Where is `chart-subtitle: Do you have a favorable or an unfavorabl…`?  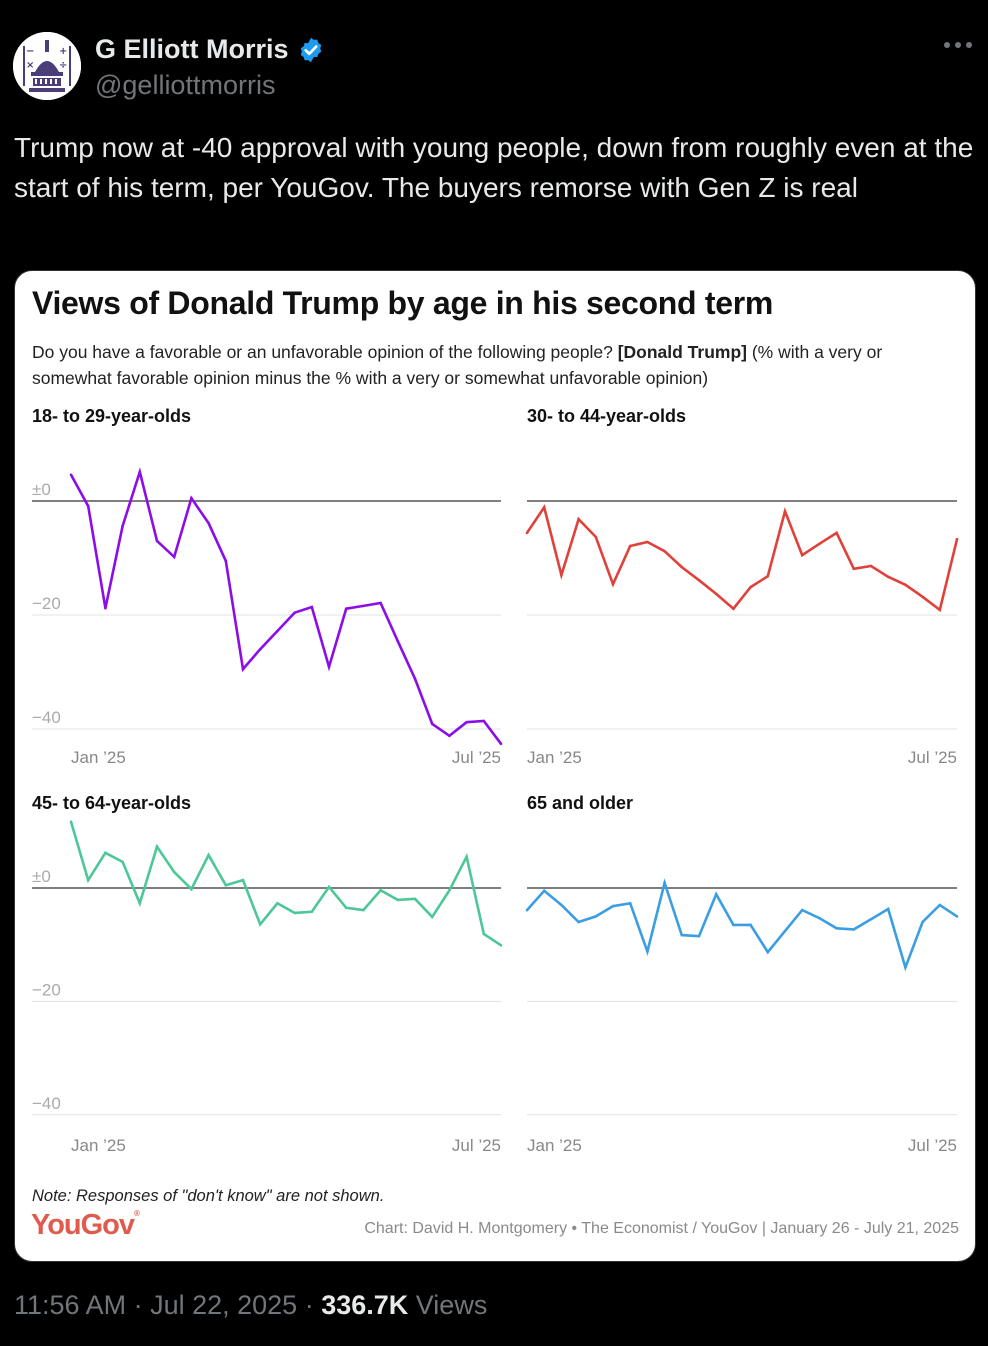
chart-subtitle: Do you have a favorable or an unfavorabl… is located at coordinates (497, 365).